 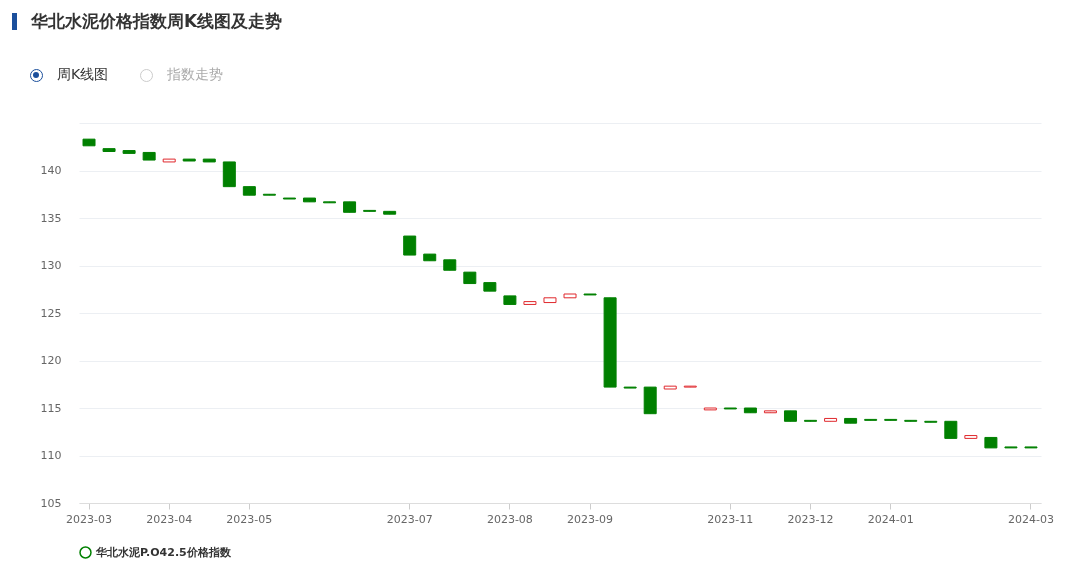 What do you see at coordinates (163, 552) in the screenshot?
I see `legend-label: 华北水泥P.O42.5价格指数` at bounding box center [163, 552].